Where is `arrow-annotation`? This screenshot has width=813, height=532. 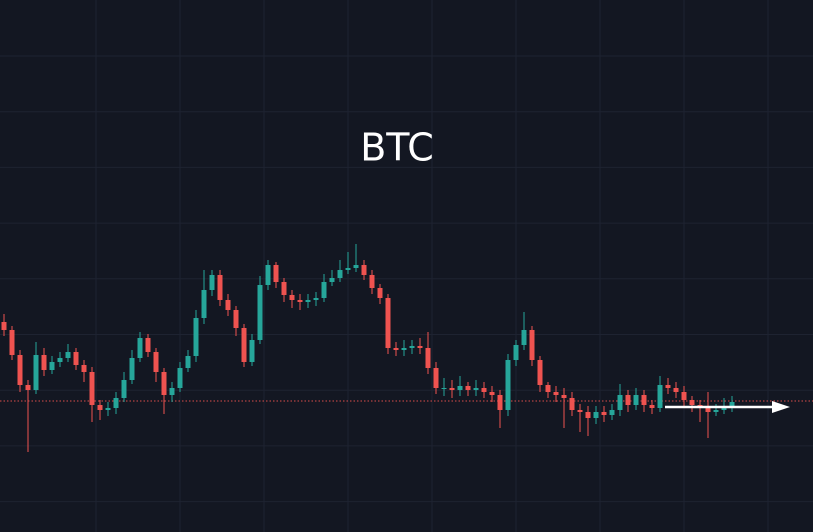 arrow-annotation is located at coordinates (727, 407).